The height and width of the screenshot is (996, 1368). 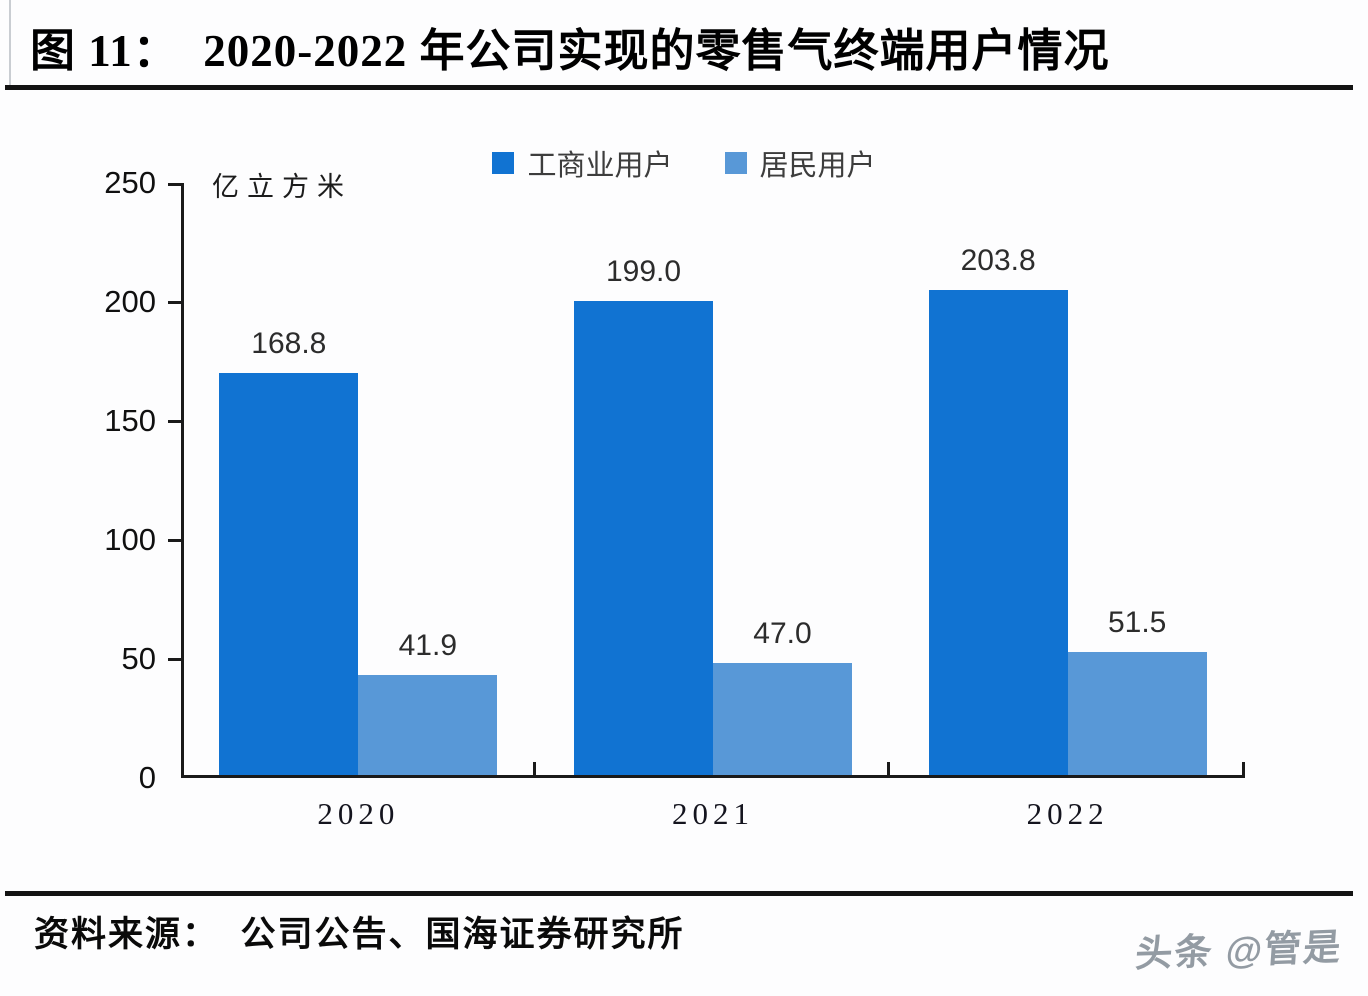 What do you see at coordinates (1137, 713) in the screenshot?
I see `bar-2022-residential` at bounding box center [1137, 713].